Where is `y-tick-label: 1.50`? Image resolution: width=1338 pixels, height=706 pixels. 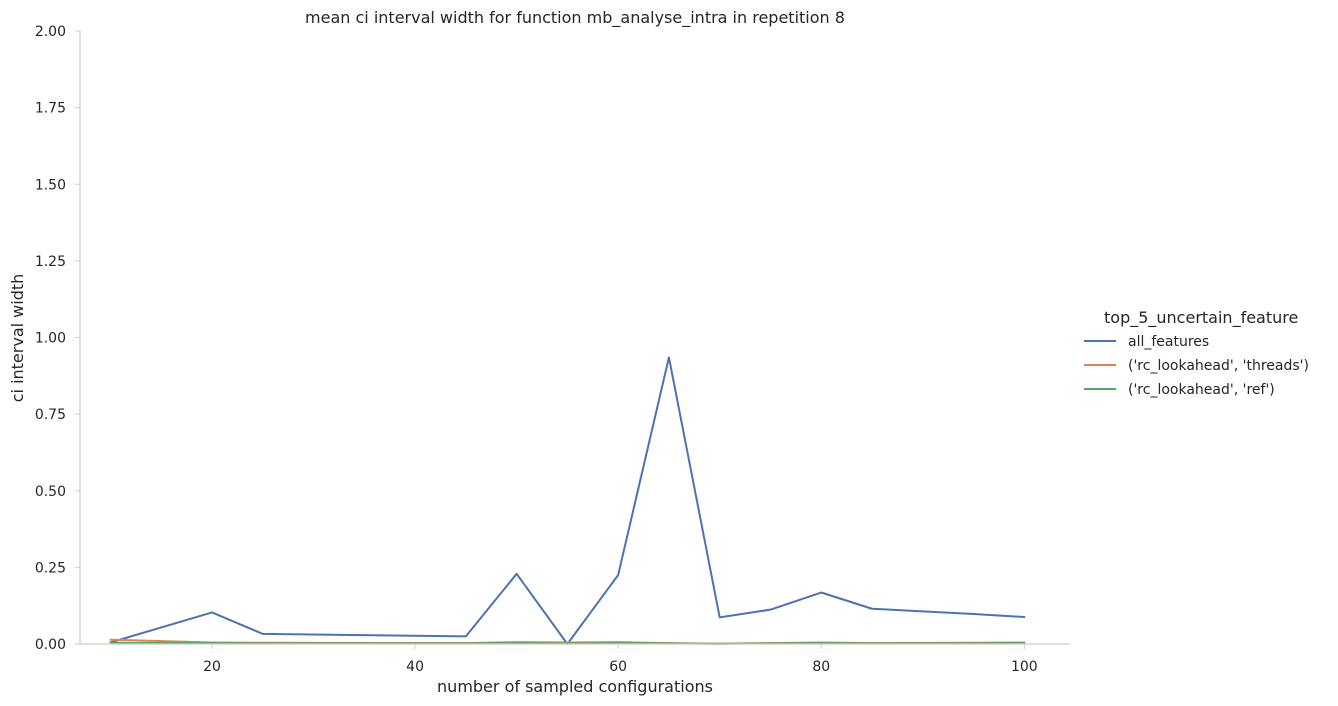
y-tick-label: 1.50 is located at coordinates (50, 185).